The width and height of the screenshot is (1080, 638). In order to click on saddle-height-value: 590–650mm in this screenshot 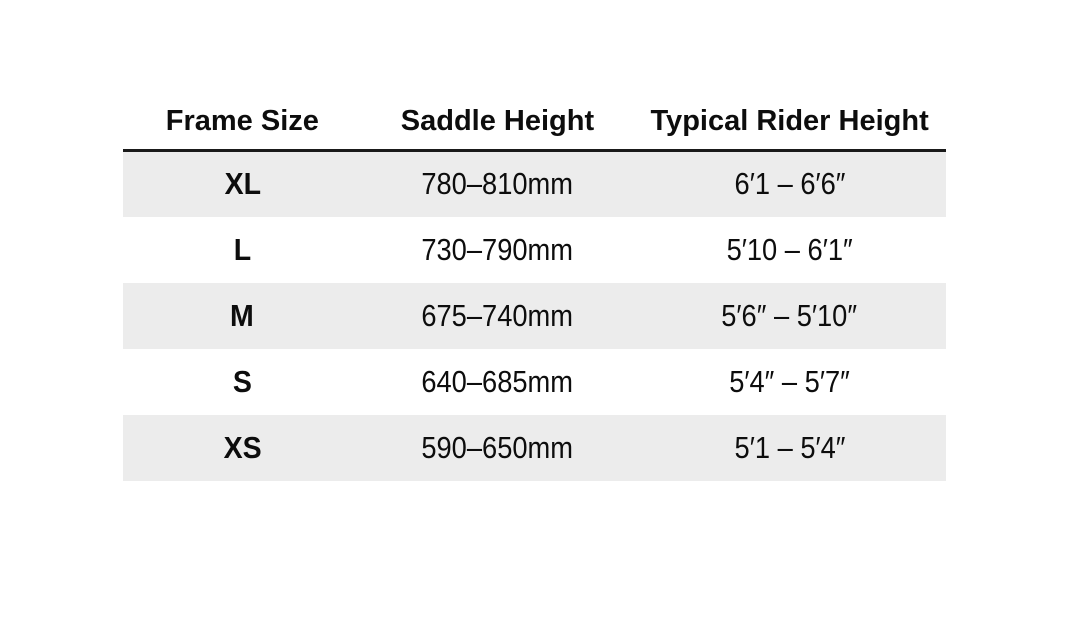, I will do `click(497, 447)`.